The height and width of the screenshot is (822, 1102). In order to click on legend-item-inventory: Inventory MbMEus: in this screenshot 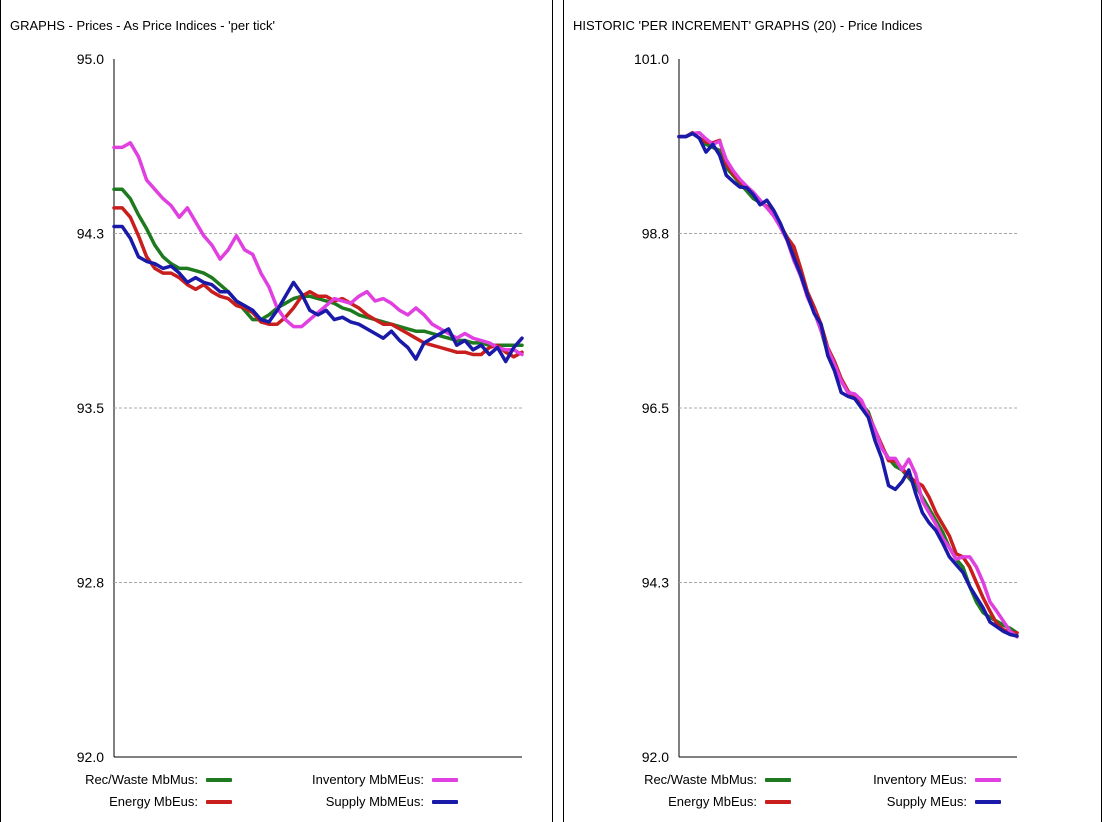, I will do `click(385, 779)`.